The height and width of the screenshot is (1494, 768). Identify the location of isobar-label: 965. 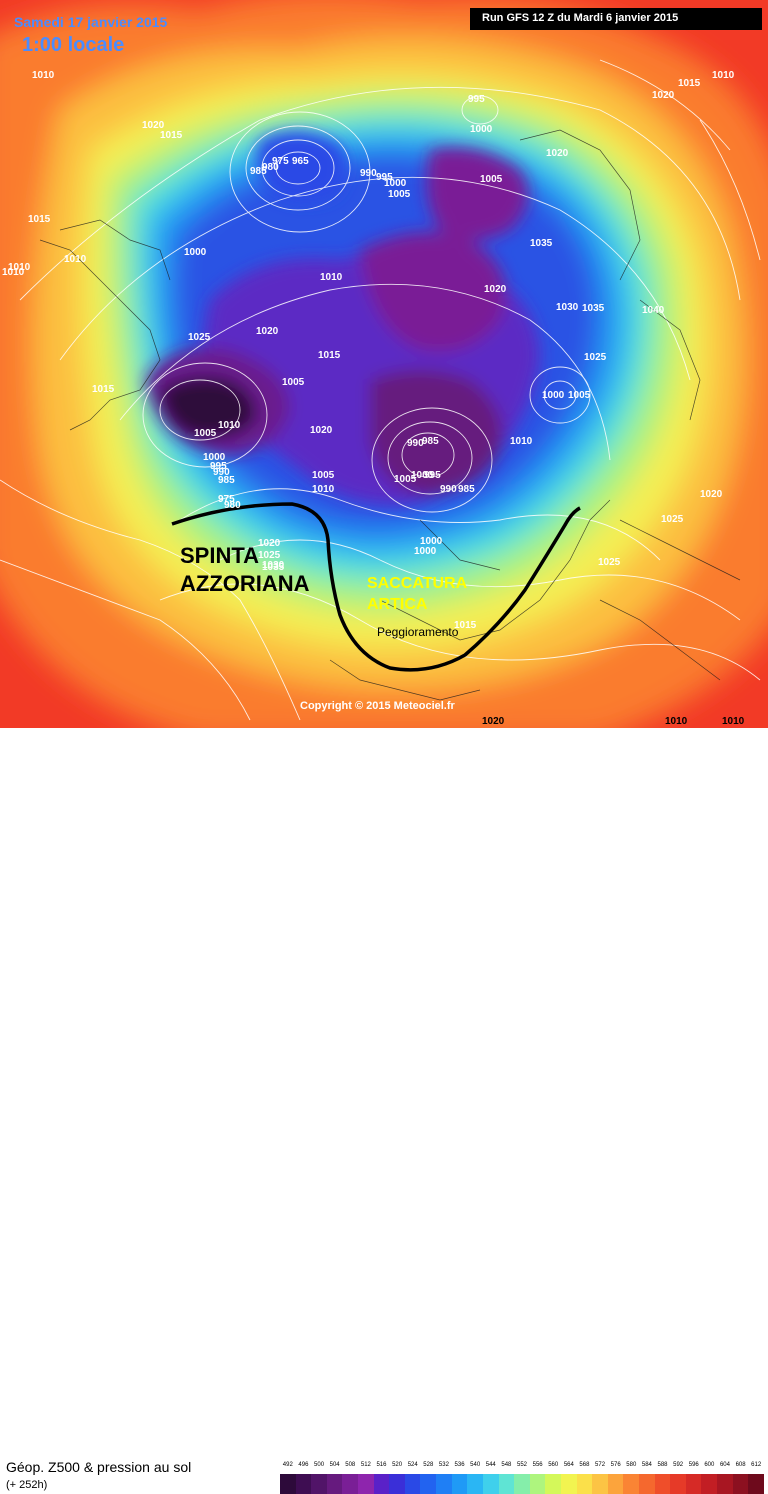
(300, 161).